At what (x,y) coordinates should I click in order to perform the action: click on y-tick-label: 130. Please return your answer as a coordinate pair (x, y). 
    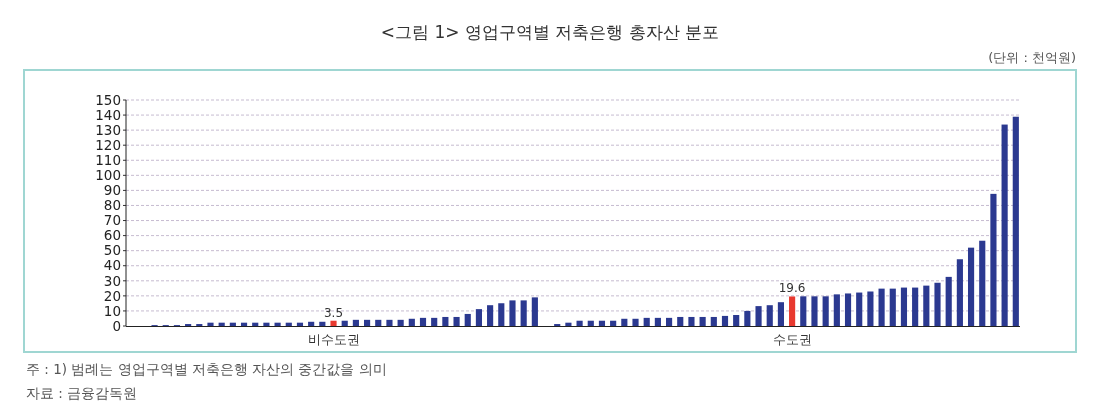
    Looking at the image, I should click on (108, 129).